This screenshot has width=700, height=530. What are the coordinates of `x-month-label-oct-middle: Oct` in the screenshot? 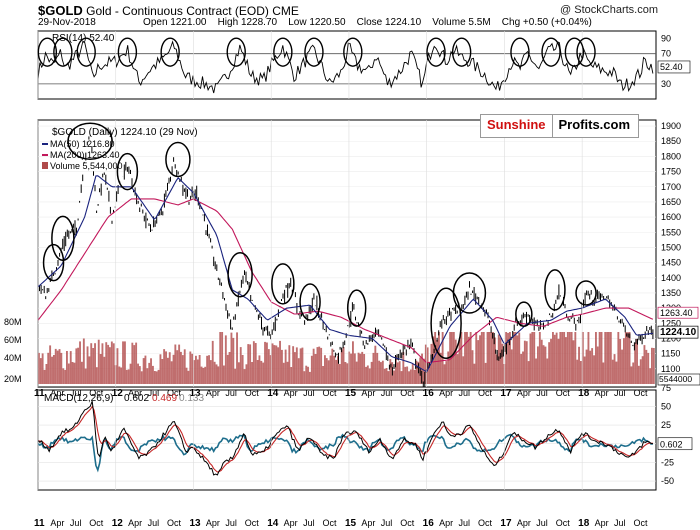 It's located at (485, 393).